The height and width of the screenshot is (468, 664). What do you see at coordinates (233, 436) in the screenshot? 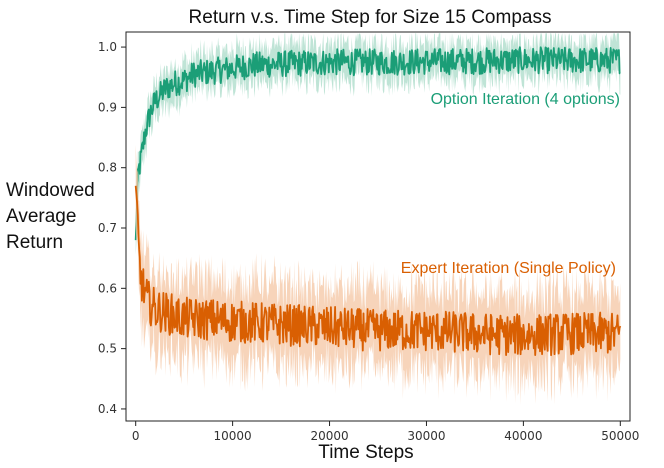
I see `x-tick-label: 10000` at bounding box center [233, 436].